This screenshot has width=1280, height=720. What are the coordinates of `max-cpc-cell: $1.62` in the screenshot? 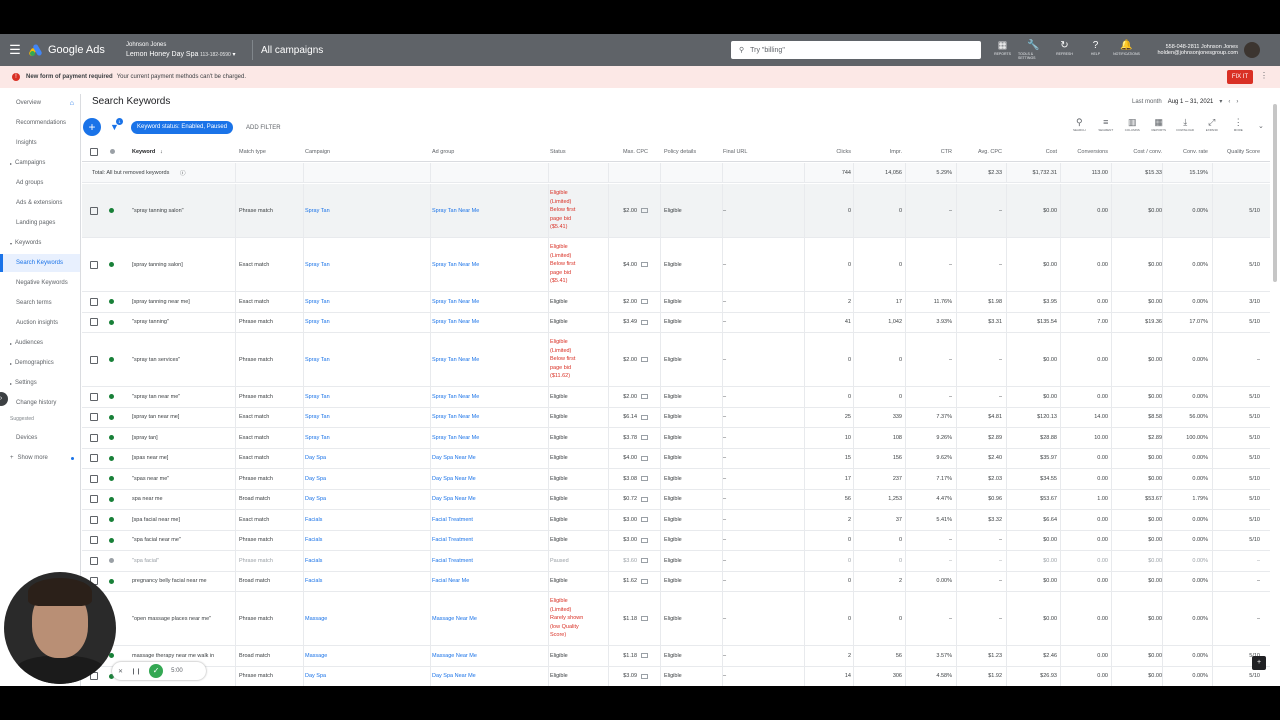 It's located at (629, 582).